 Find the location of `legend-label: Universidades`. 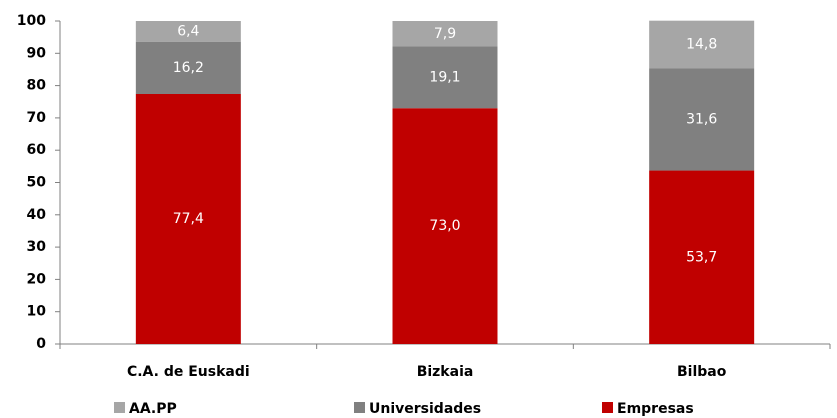

legend-label: Universidades is located at coordinates (425, 409).